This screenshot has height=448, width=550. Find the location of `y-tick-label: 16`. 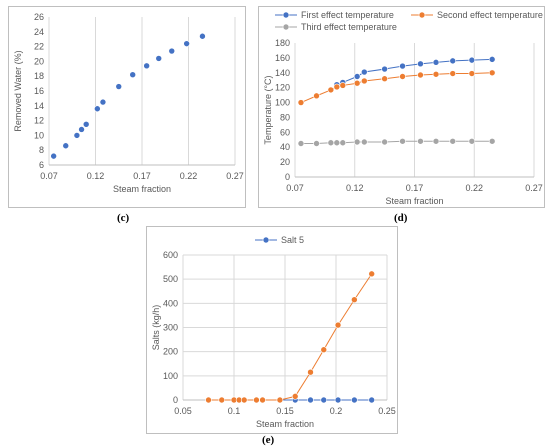

y-tick-label: 16 is located at coordinates (39, 91).